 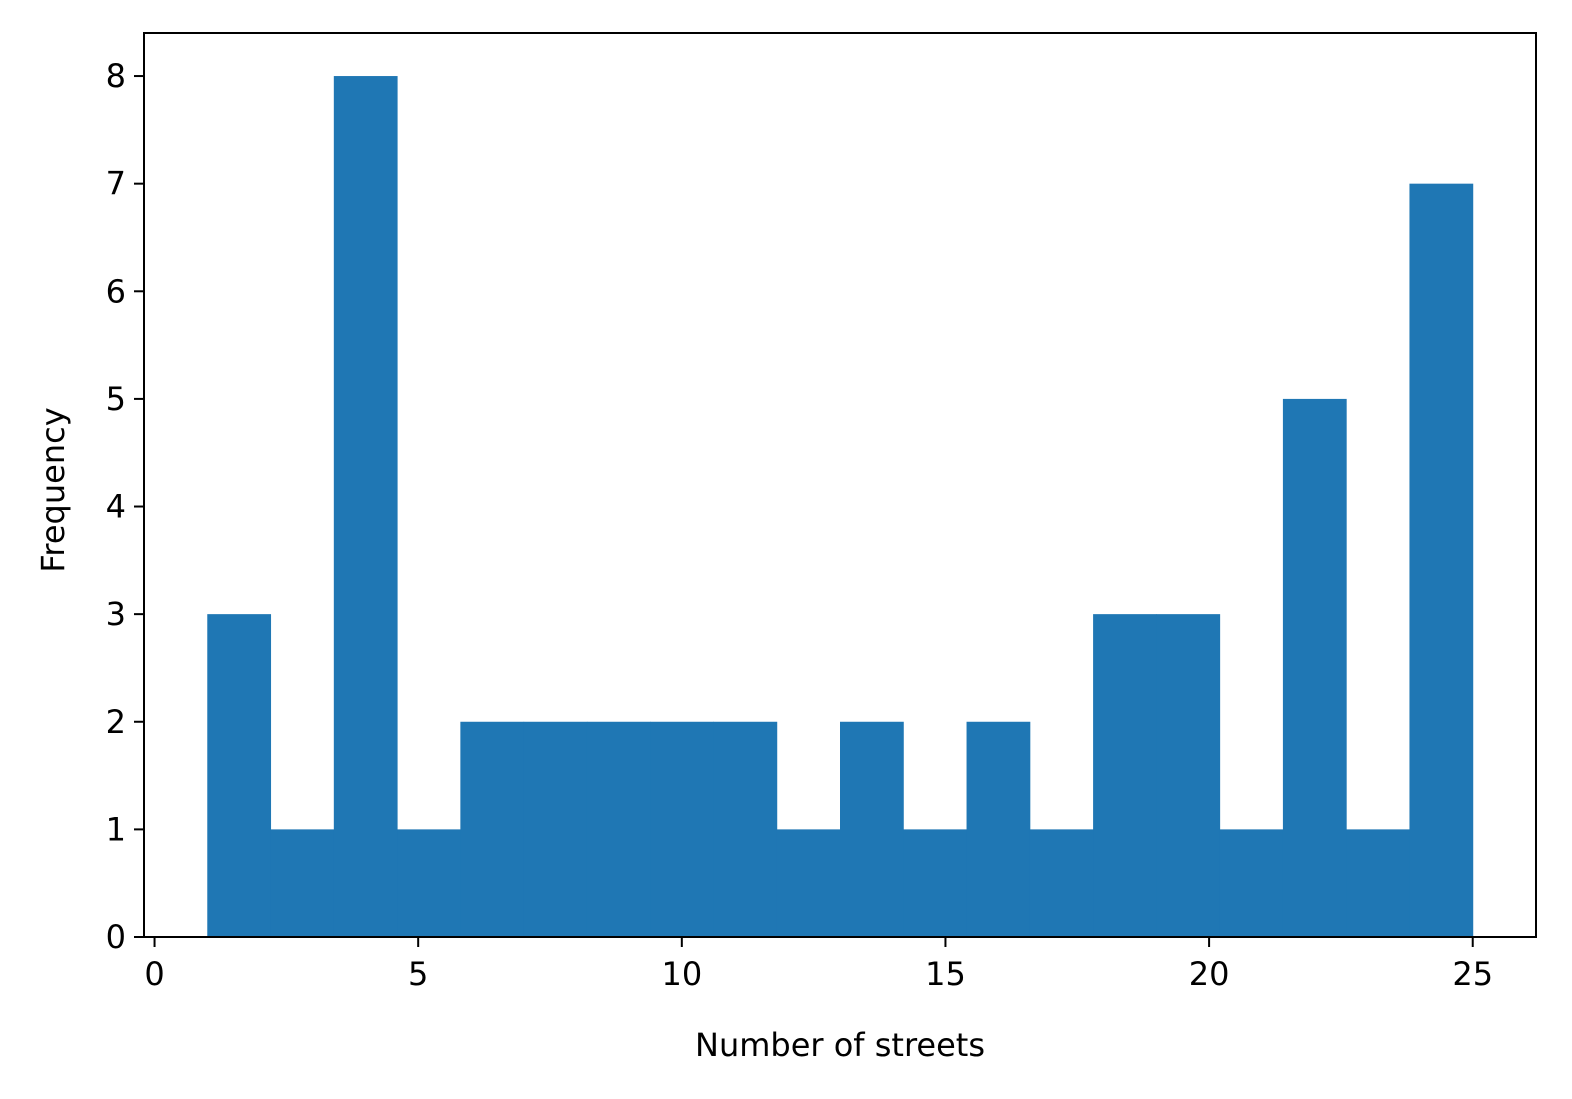 What do you see at coordinates (116, 722) in the screenshot?
I see `y-tick-label: 2` at bounding box center [116, 722].